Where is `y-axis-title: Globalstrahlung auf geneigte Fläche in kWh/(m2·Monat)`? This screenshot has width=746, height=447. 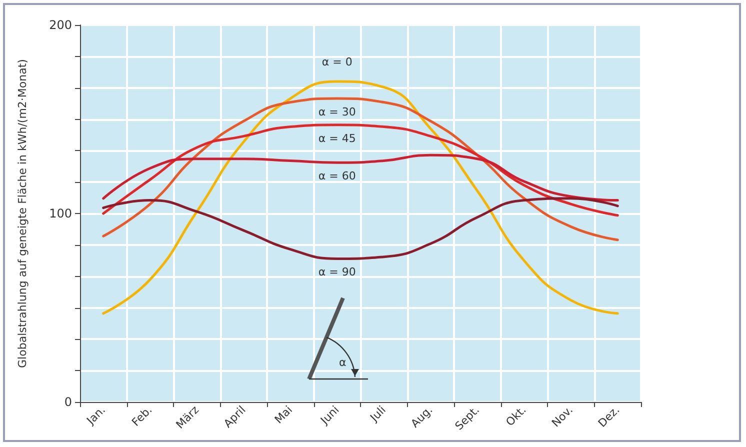
y-axis-title: Globalstrahlung auf geneigte Fläche in kWh/(m2·Monat) is located at coordinates (22, 213).